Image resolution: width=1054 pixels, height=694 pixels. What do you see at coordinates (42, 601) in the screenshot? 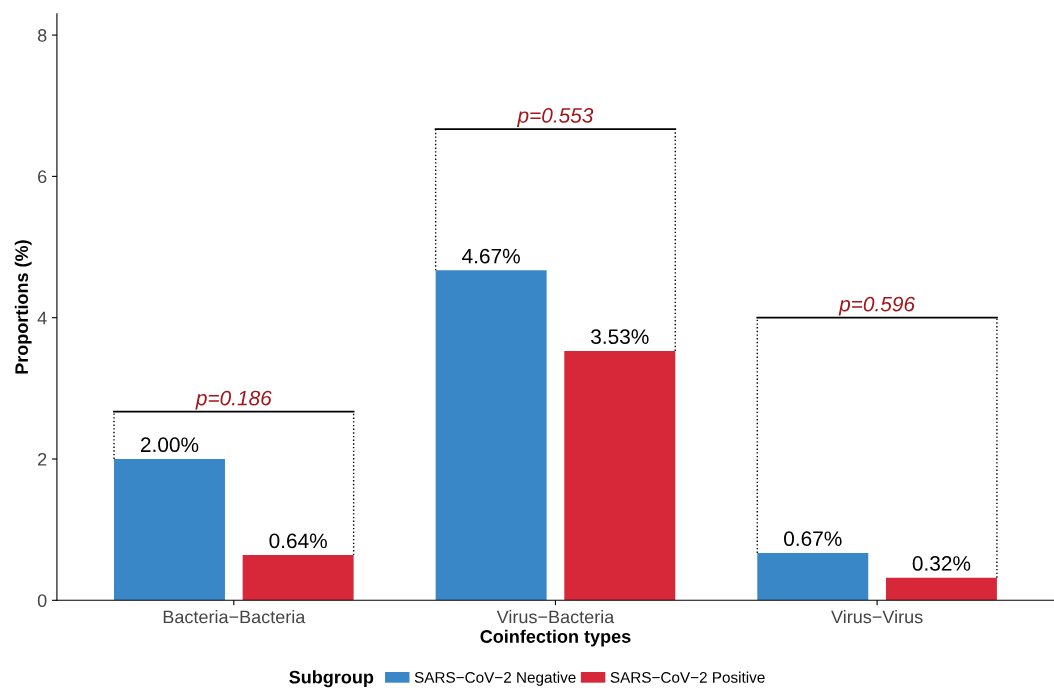
I see `y-tick-label: 0` at bounding box center [42, 601].